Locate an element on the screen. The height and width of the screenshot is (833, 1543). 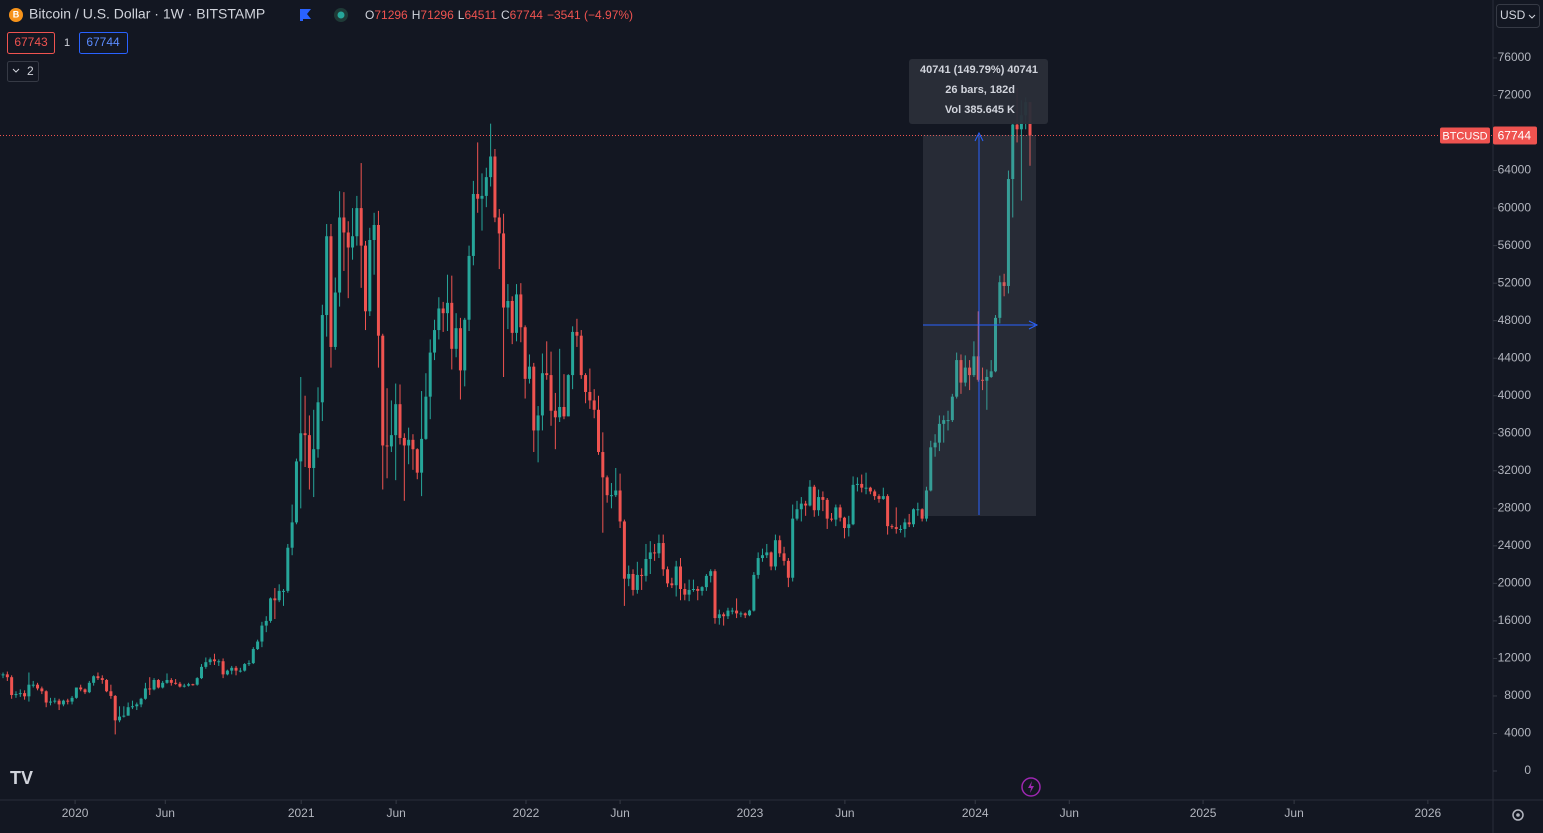
y-tick-label: 36000 is located at coordinates (1515, 432).